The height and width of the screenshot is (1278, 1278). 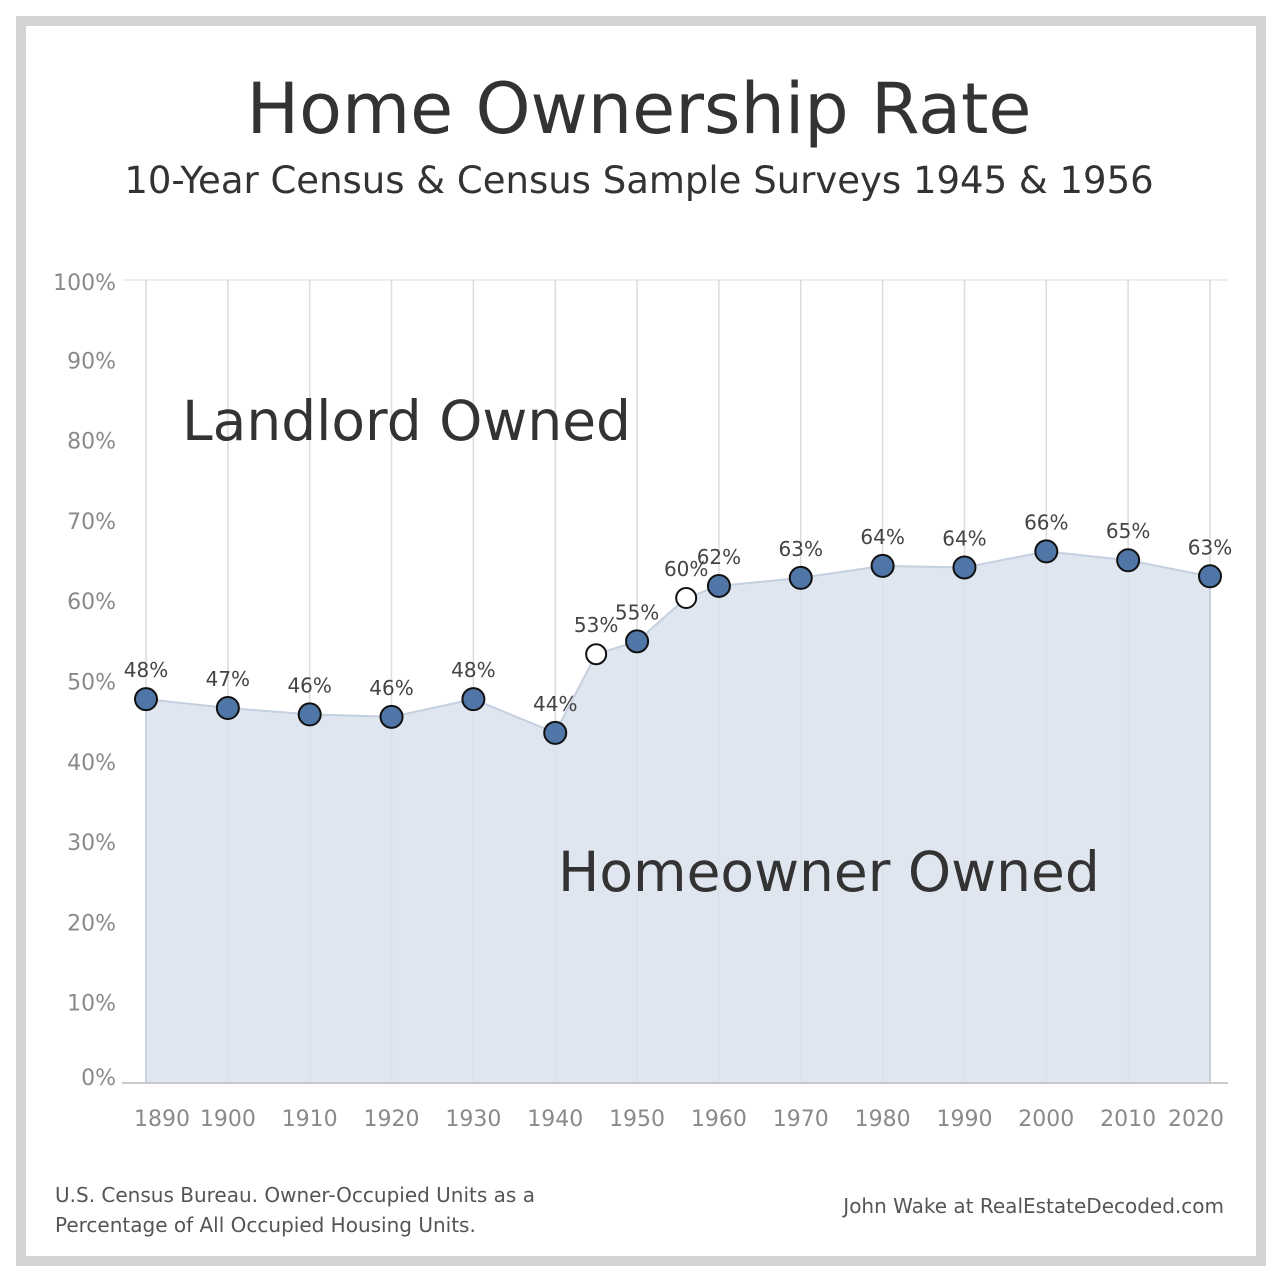 I want to click on x-tick-label: 1940, so click(x=555, y=1119).